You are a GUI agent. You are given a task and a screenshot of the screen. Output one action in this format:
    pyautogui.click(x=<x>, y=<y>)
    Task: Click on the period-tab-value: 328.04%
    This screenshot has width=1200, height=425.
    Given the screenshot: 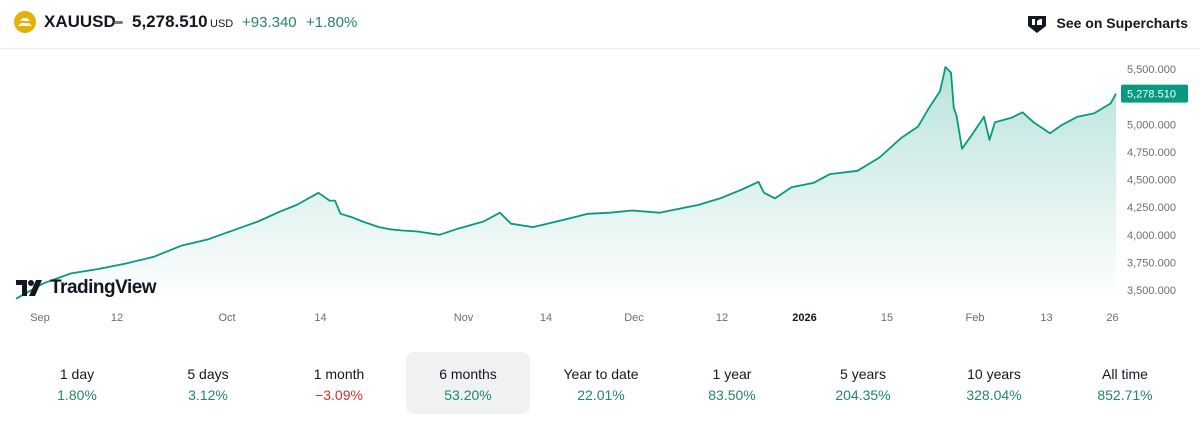 What is the action you would take?
    pyautogui.click(x=994, y=395)
    